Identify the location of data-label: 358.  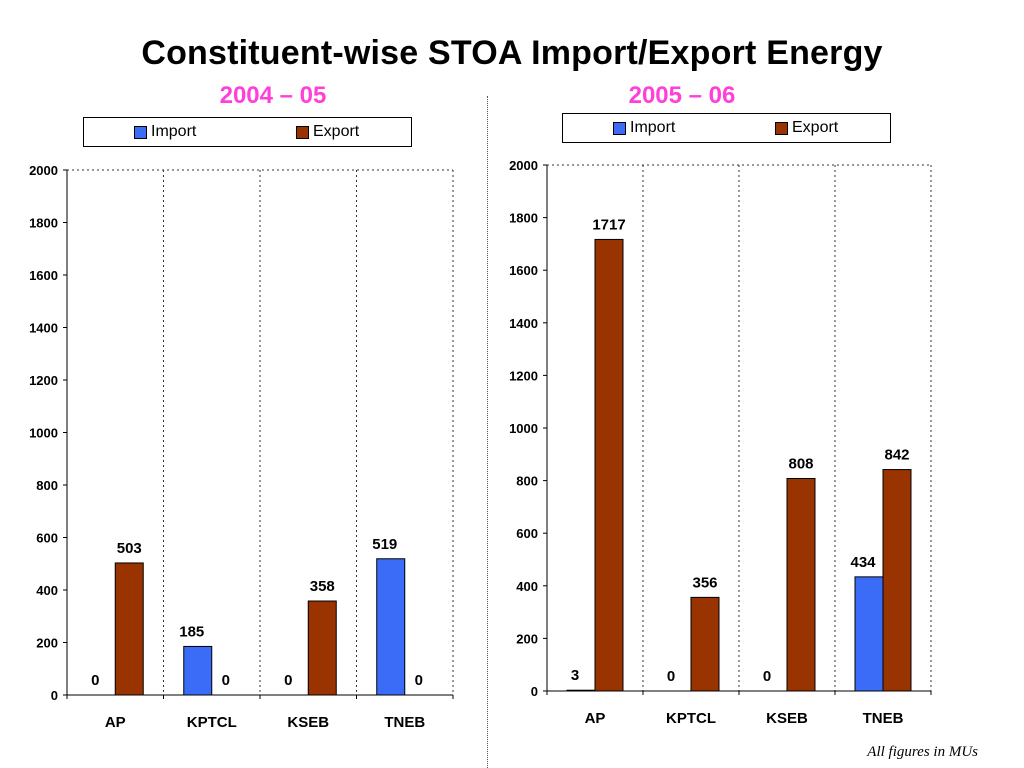
(322, 586).